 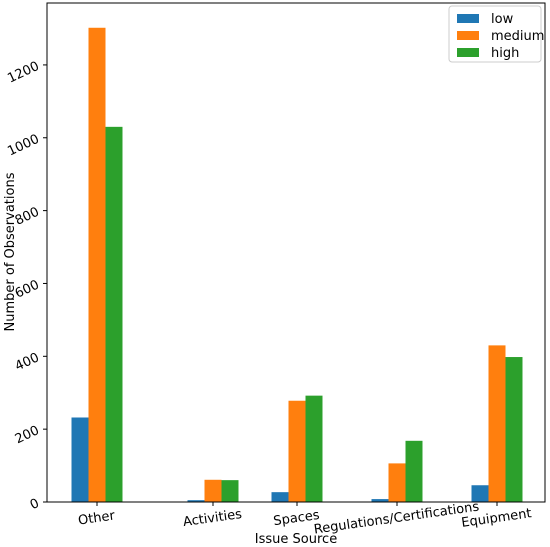 I want to click on bar-high-regulations-certifications, so click(x=414, y=471).